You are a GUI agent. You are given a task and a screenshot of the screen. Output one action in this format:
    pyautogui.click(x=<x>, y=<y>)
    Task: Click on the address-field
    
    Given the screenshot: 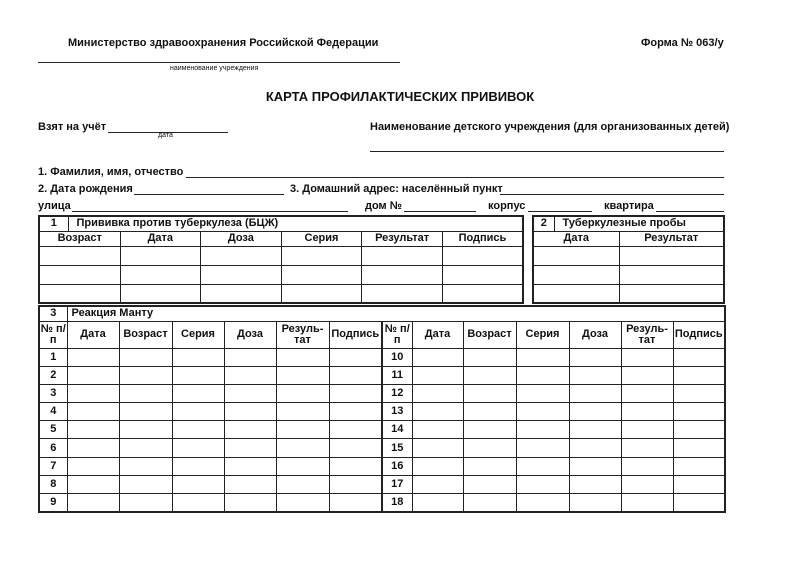 What is the action you would take?
    pyautogui.click(x=612, y=194)
    